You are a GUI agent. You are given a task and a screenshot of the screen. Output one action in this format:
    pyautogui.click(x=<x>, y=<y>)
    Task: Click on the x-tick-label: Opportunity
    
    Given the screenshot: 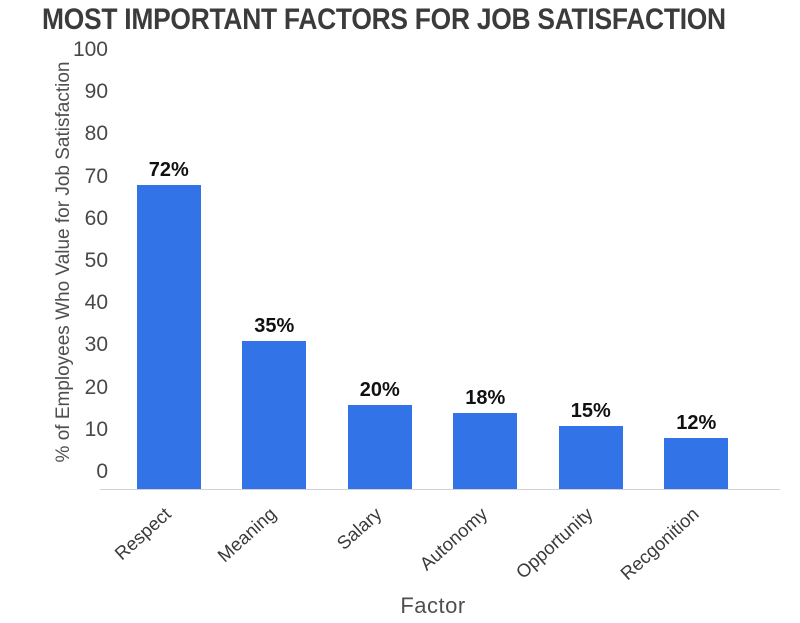 What is the action you would take?
    pyautogui.click(x=554, y=543)
    